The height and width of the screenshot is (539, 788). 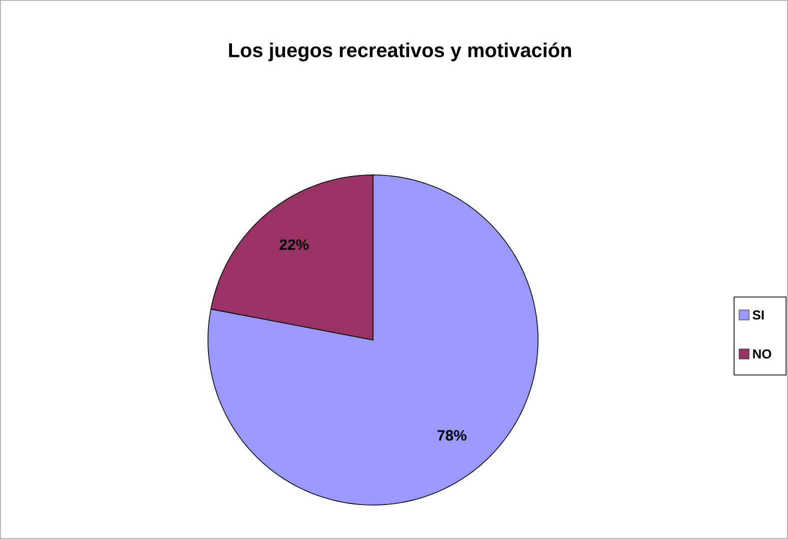 I want to click on data-label: 22%, so click(x=294, y=244).